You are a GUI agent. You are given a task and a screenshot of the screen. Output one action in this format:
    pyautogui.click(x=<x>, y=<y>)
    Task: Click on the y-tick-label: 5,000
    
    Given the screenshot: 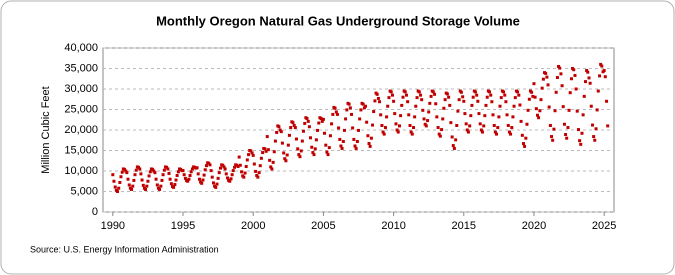 What is the action you would take?
    pyautogui.click(x=84, y=191)
    